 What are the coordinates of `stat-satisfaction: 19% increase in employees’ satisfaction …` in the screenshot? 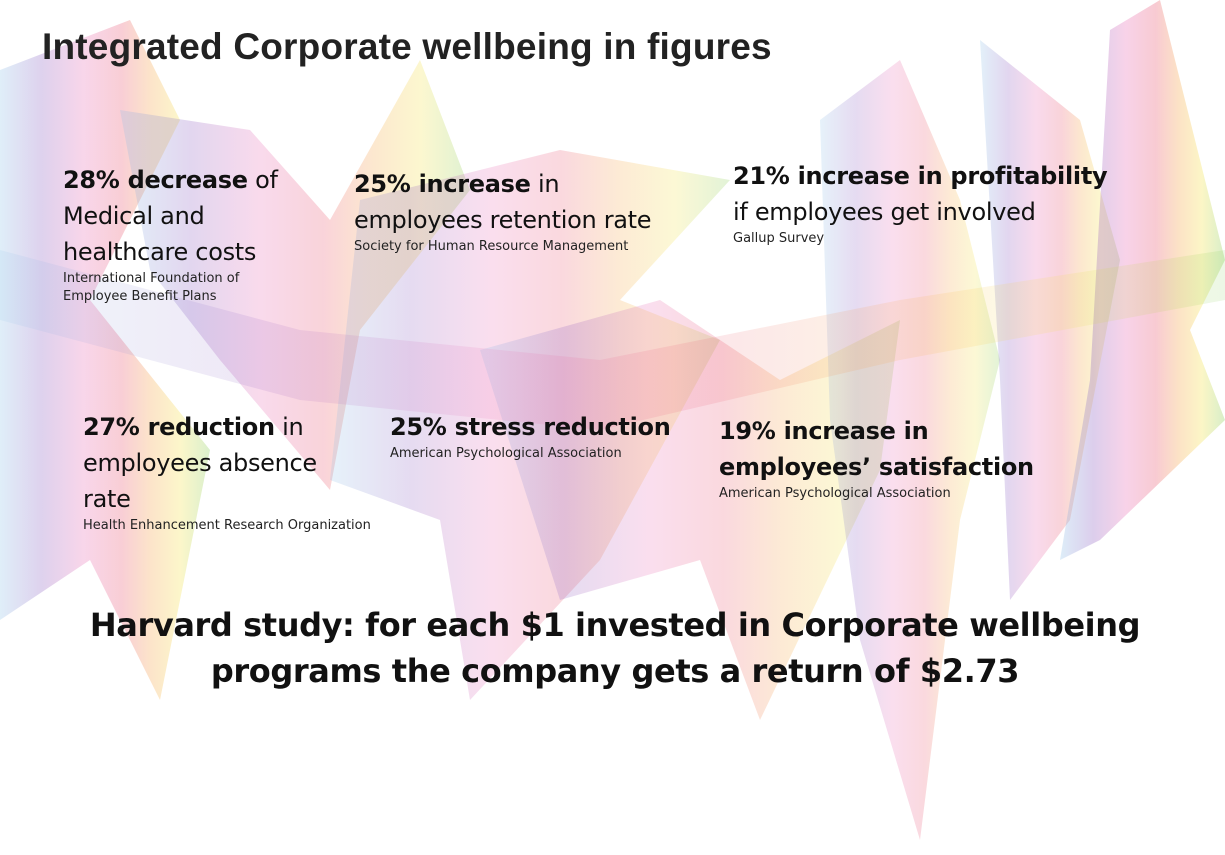 It's located at (876, 458).